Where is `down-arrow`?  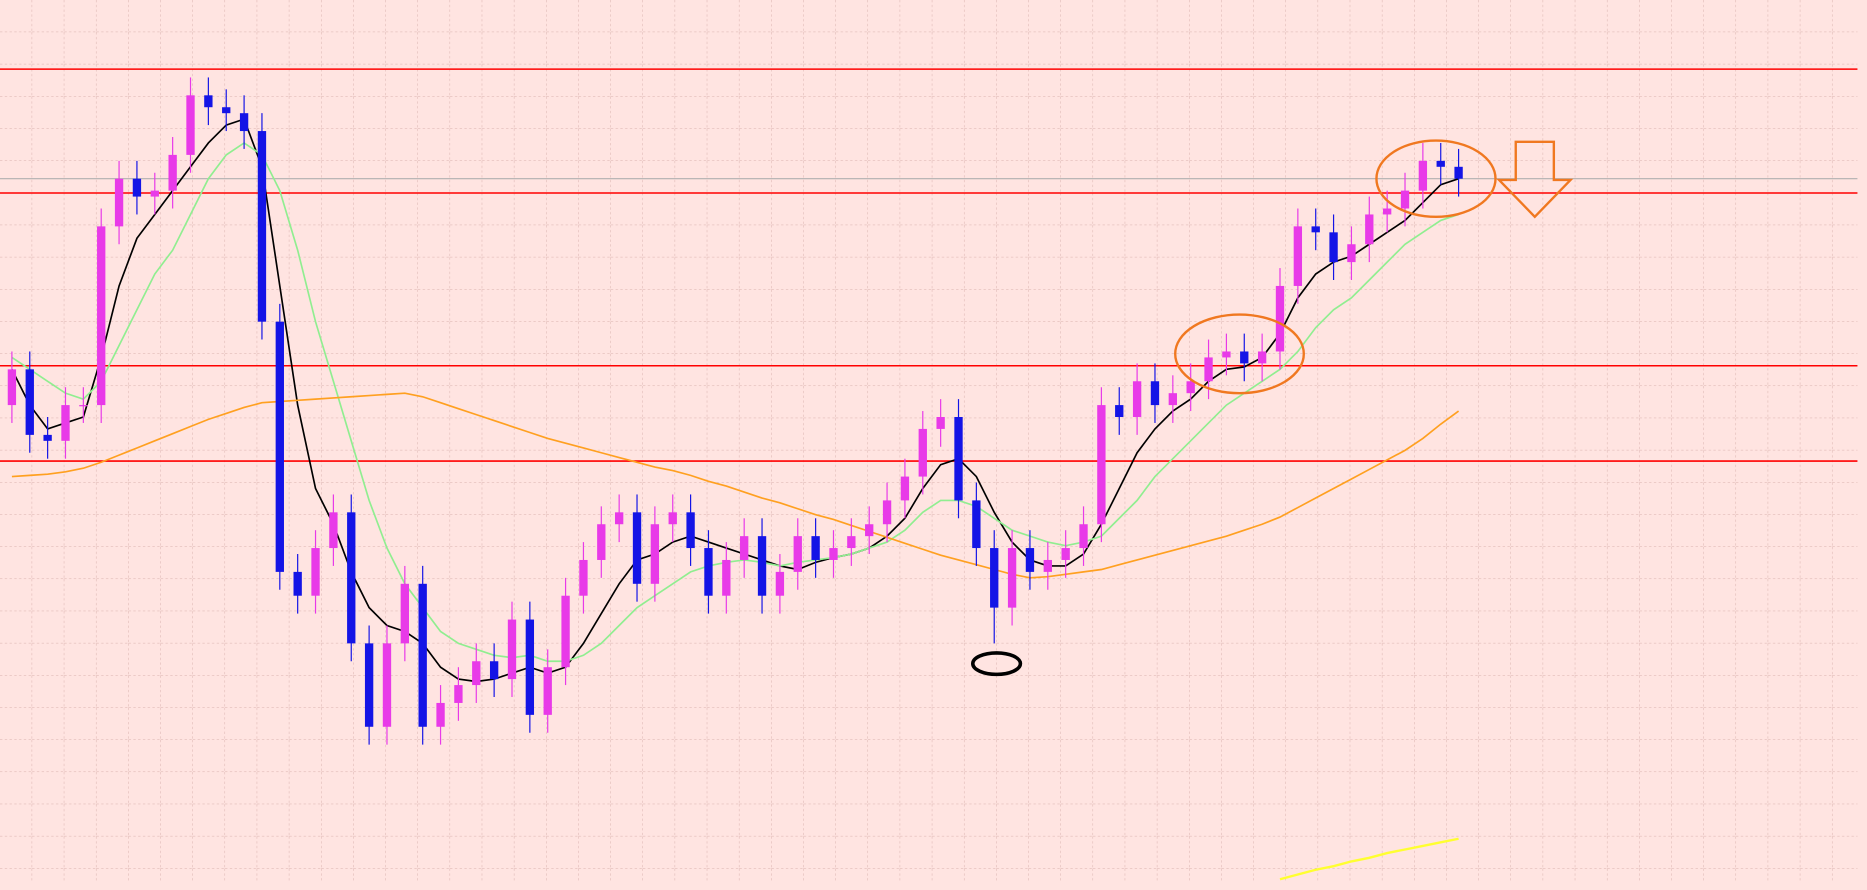 down-arrow is located at coordinates (1535, 179).